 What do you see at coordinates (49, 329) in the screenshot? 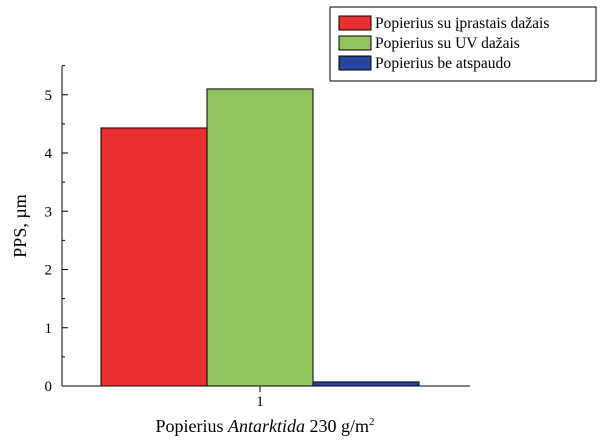
I see `y-tick-label: 1` at bounding box center [49, 329].